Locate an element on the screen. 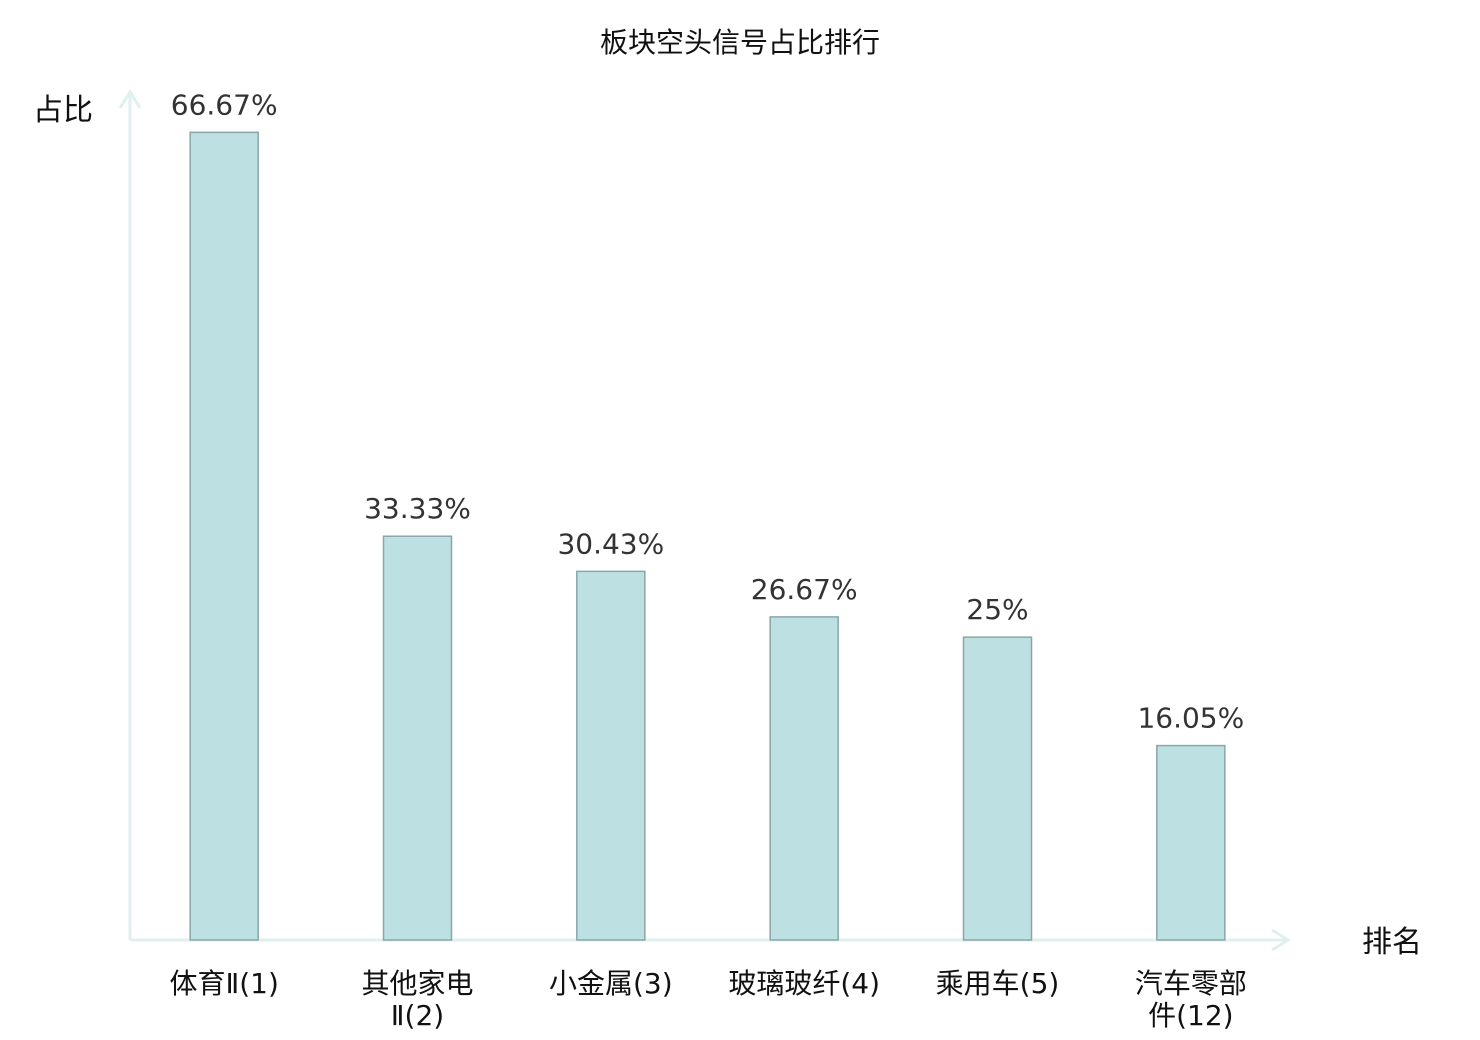 The image size is (1480, 1040). category-label-4-line-1: 玻璃玻纤(4) is located at coordinates (804, 983).